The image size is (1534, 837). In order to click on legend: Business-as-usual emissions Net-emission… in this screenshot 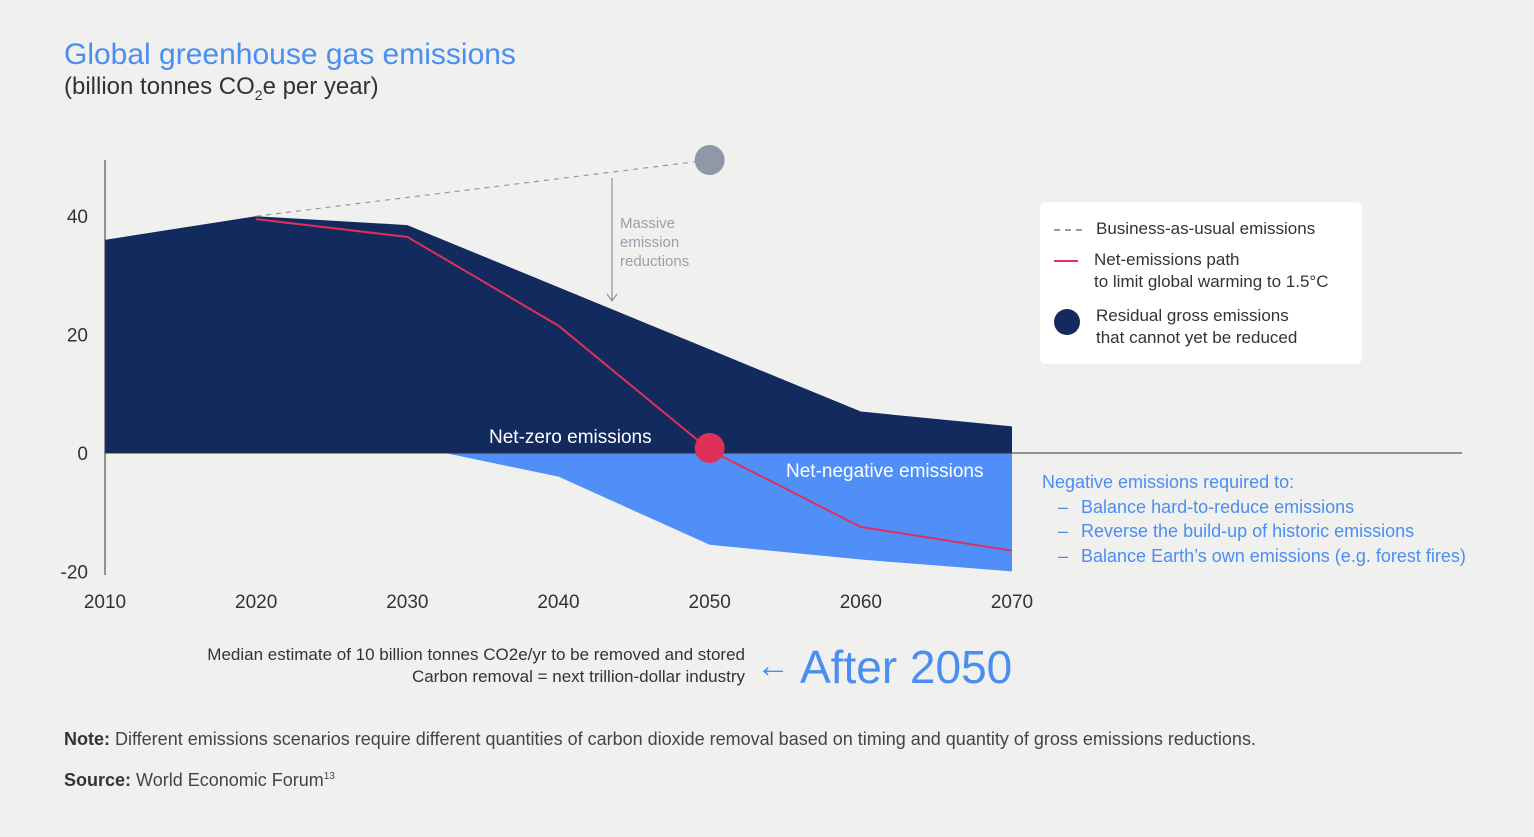, I will do `click(1201, 283)`.